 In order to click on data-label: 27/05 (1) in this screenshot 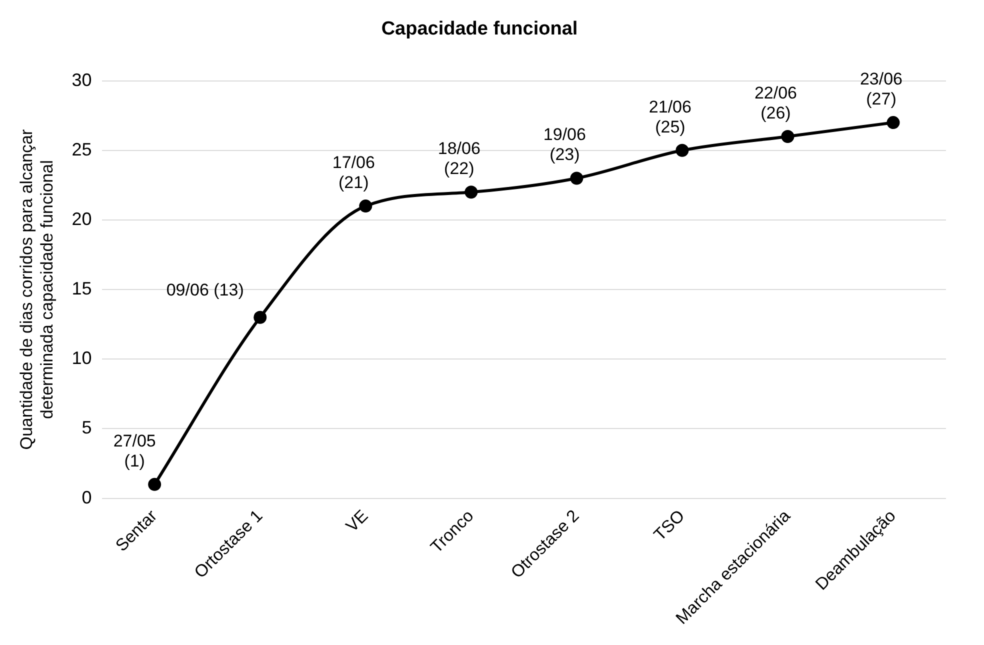, I will do `click(134, 450)`.